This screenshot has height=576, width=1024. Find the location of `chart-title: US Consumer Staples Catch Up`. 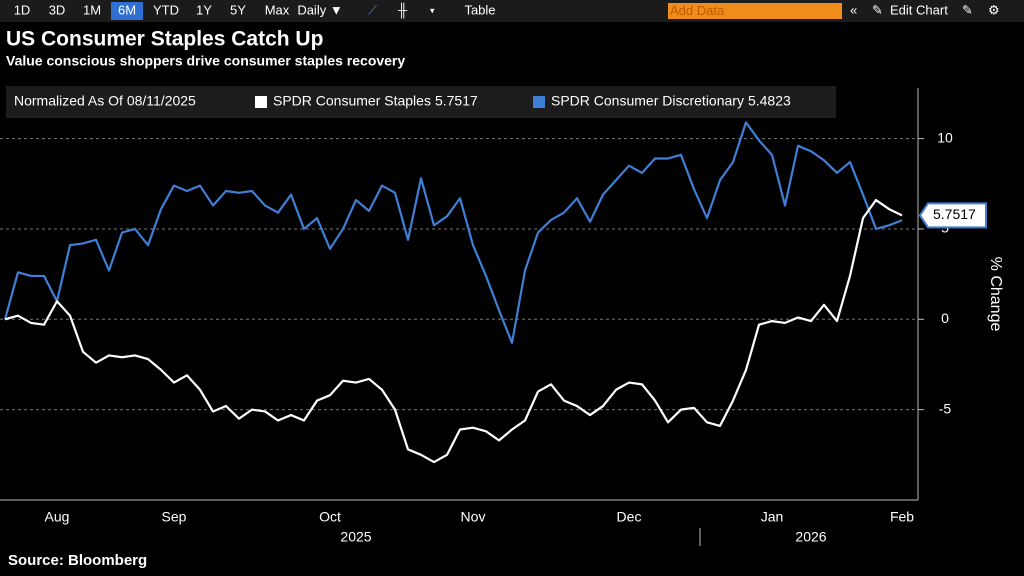

chart-title: US Consumer Staples Catch Up is located at coordinates (164, 39).